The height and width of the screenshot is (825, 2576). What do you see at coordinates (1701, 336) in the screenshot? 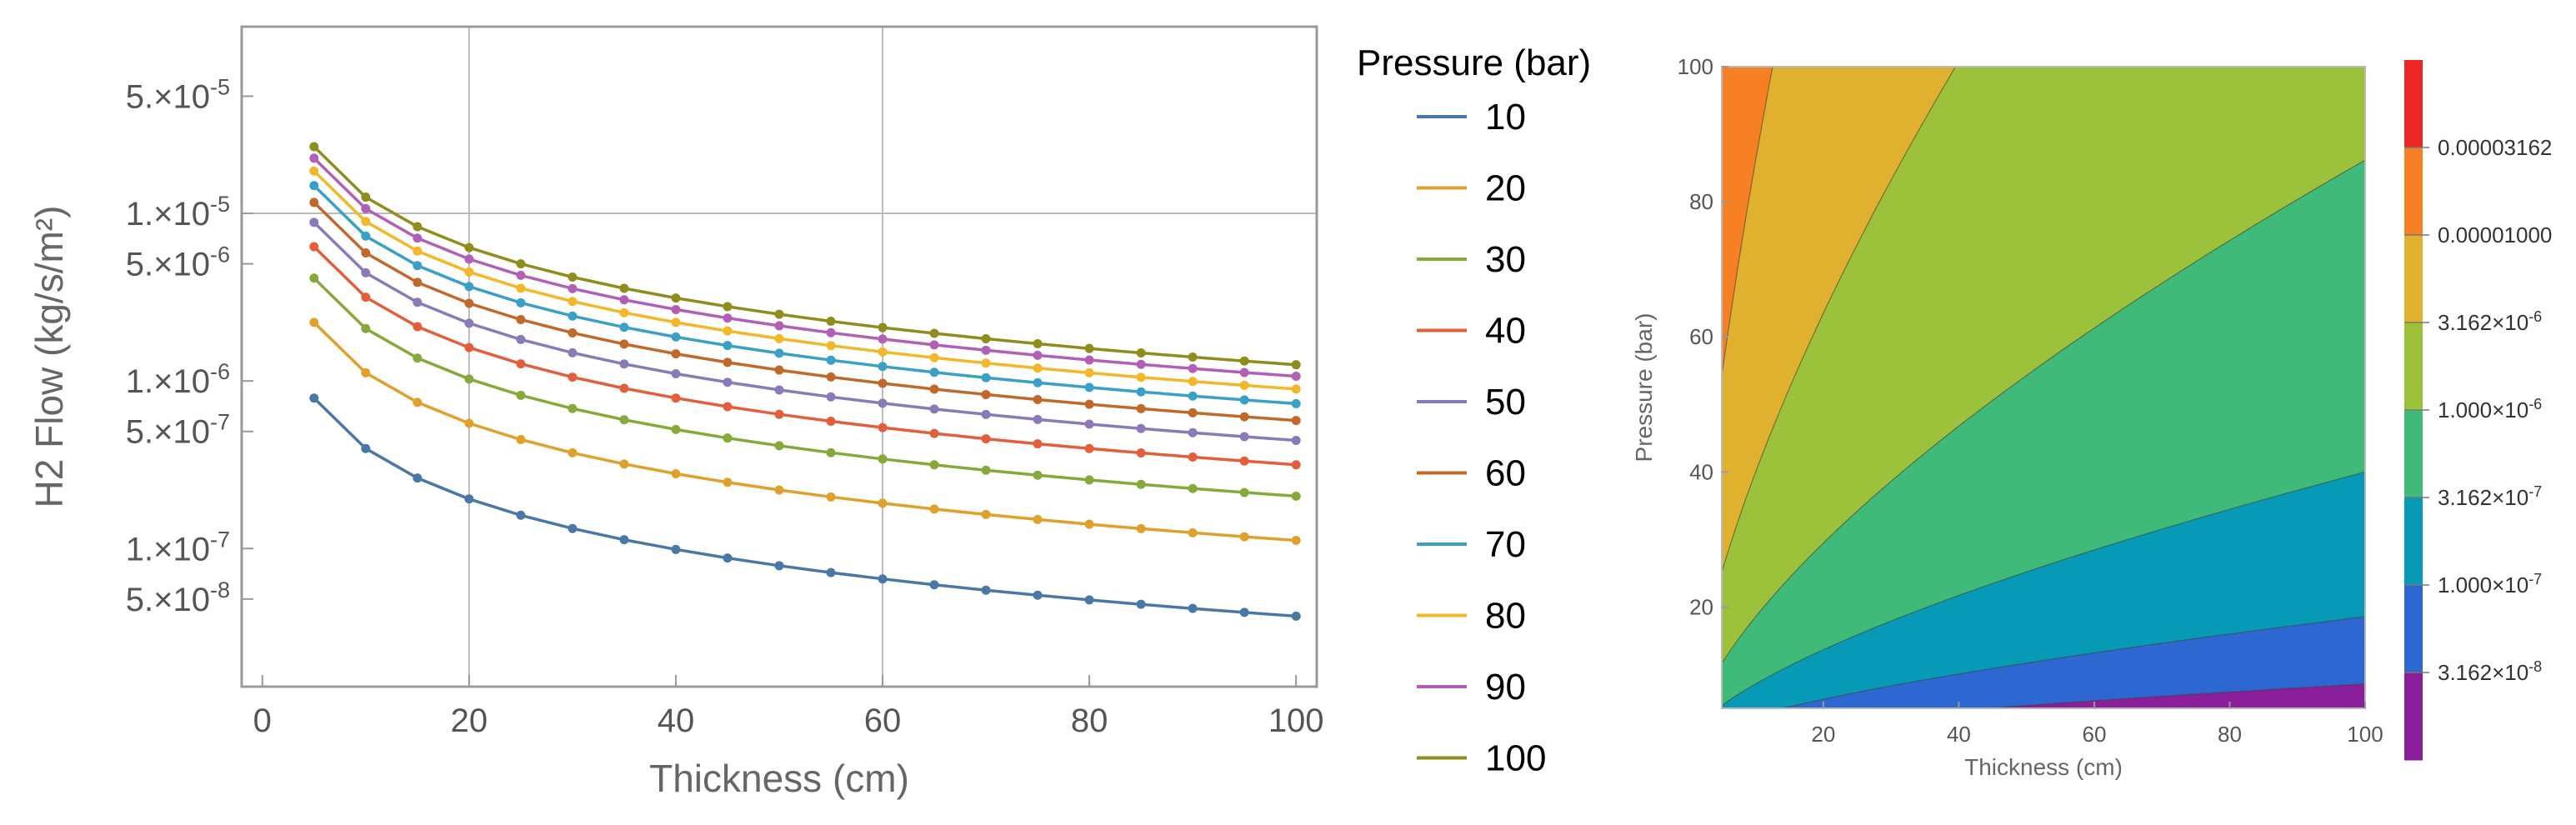
I see `contour-y-tick-label: 60` at bounding box center [1701, 336].